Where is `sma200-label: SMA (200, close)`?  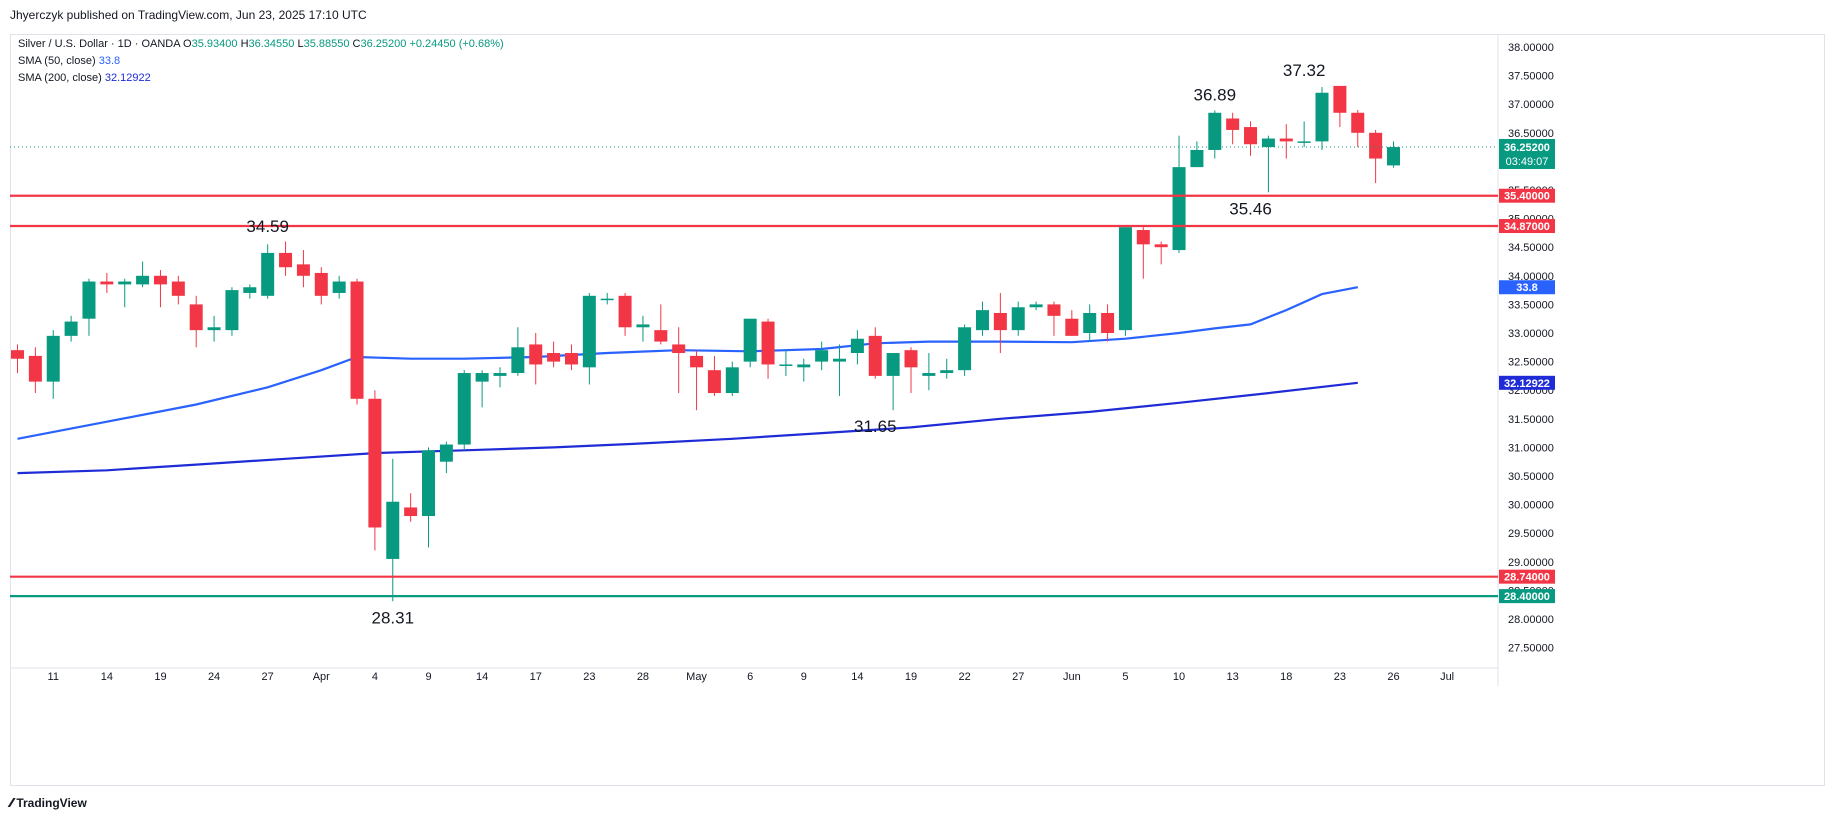
sma200-label: SMA (200, close) is located at coordinates (60, 78).